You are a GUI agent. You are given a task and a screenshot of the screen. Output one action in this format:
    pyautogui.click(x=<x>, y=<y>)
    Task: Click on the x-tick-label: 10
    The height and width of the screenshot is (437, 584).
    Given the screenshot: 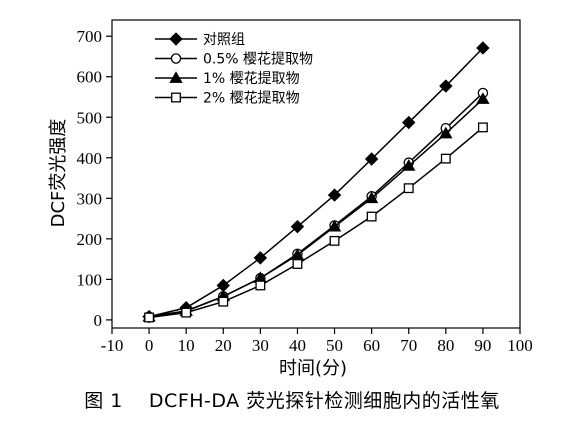 What is the action you would take?
    pyautogui.click(x=186, y=345)
    